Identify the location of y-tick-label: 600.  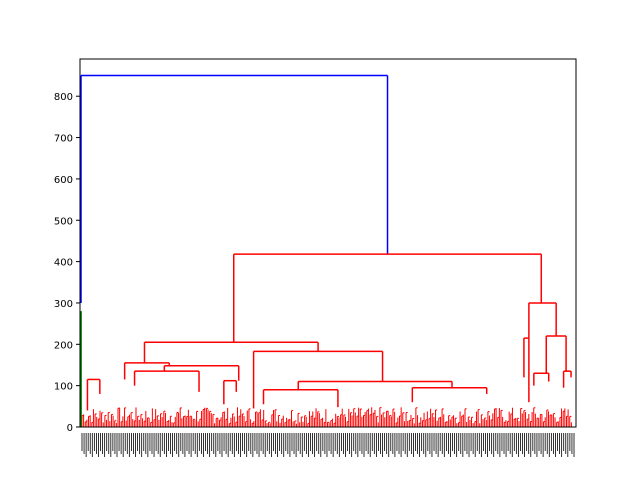
(63, 180).